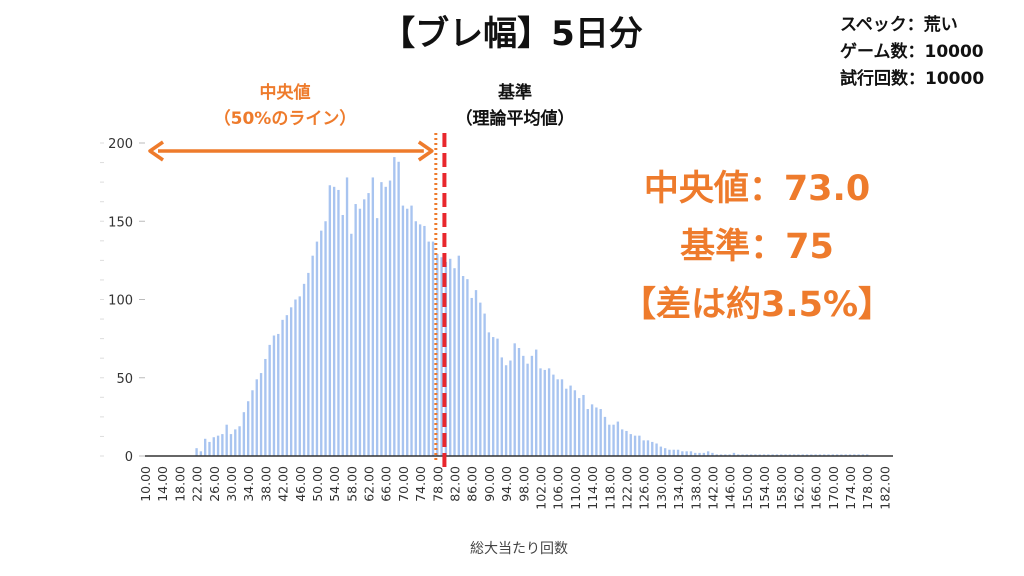 The width and height of the screenshot is (1024, 576). Describe the element at coordinates (179, 484) in the screenshot. I see `x-tick-label: 18.00` at that location.